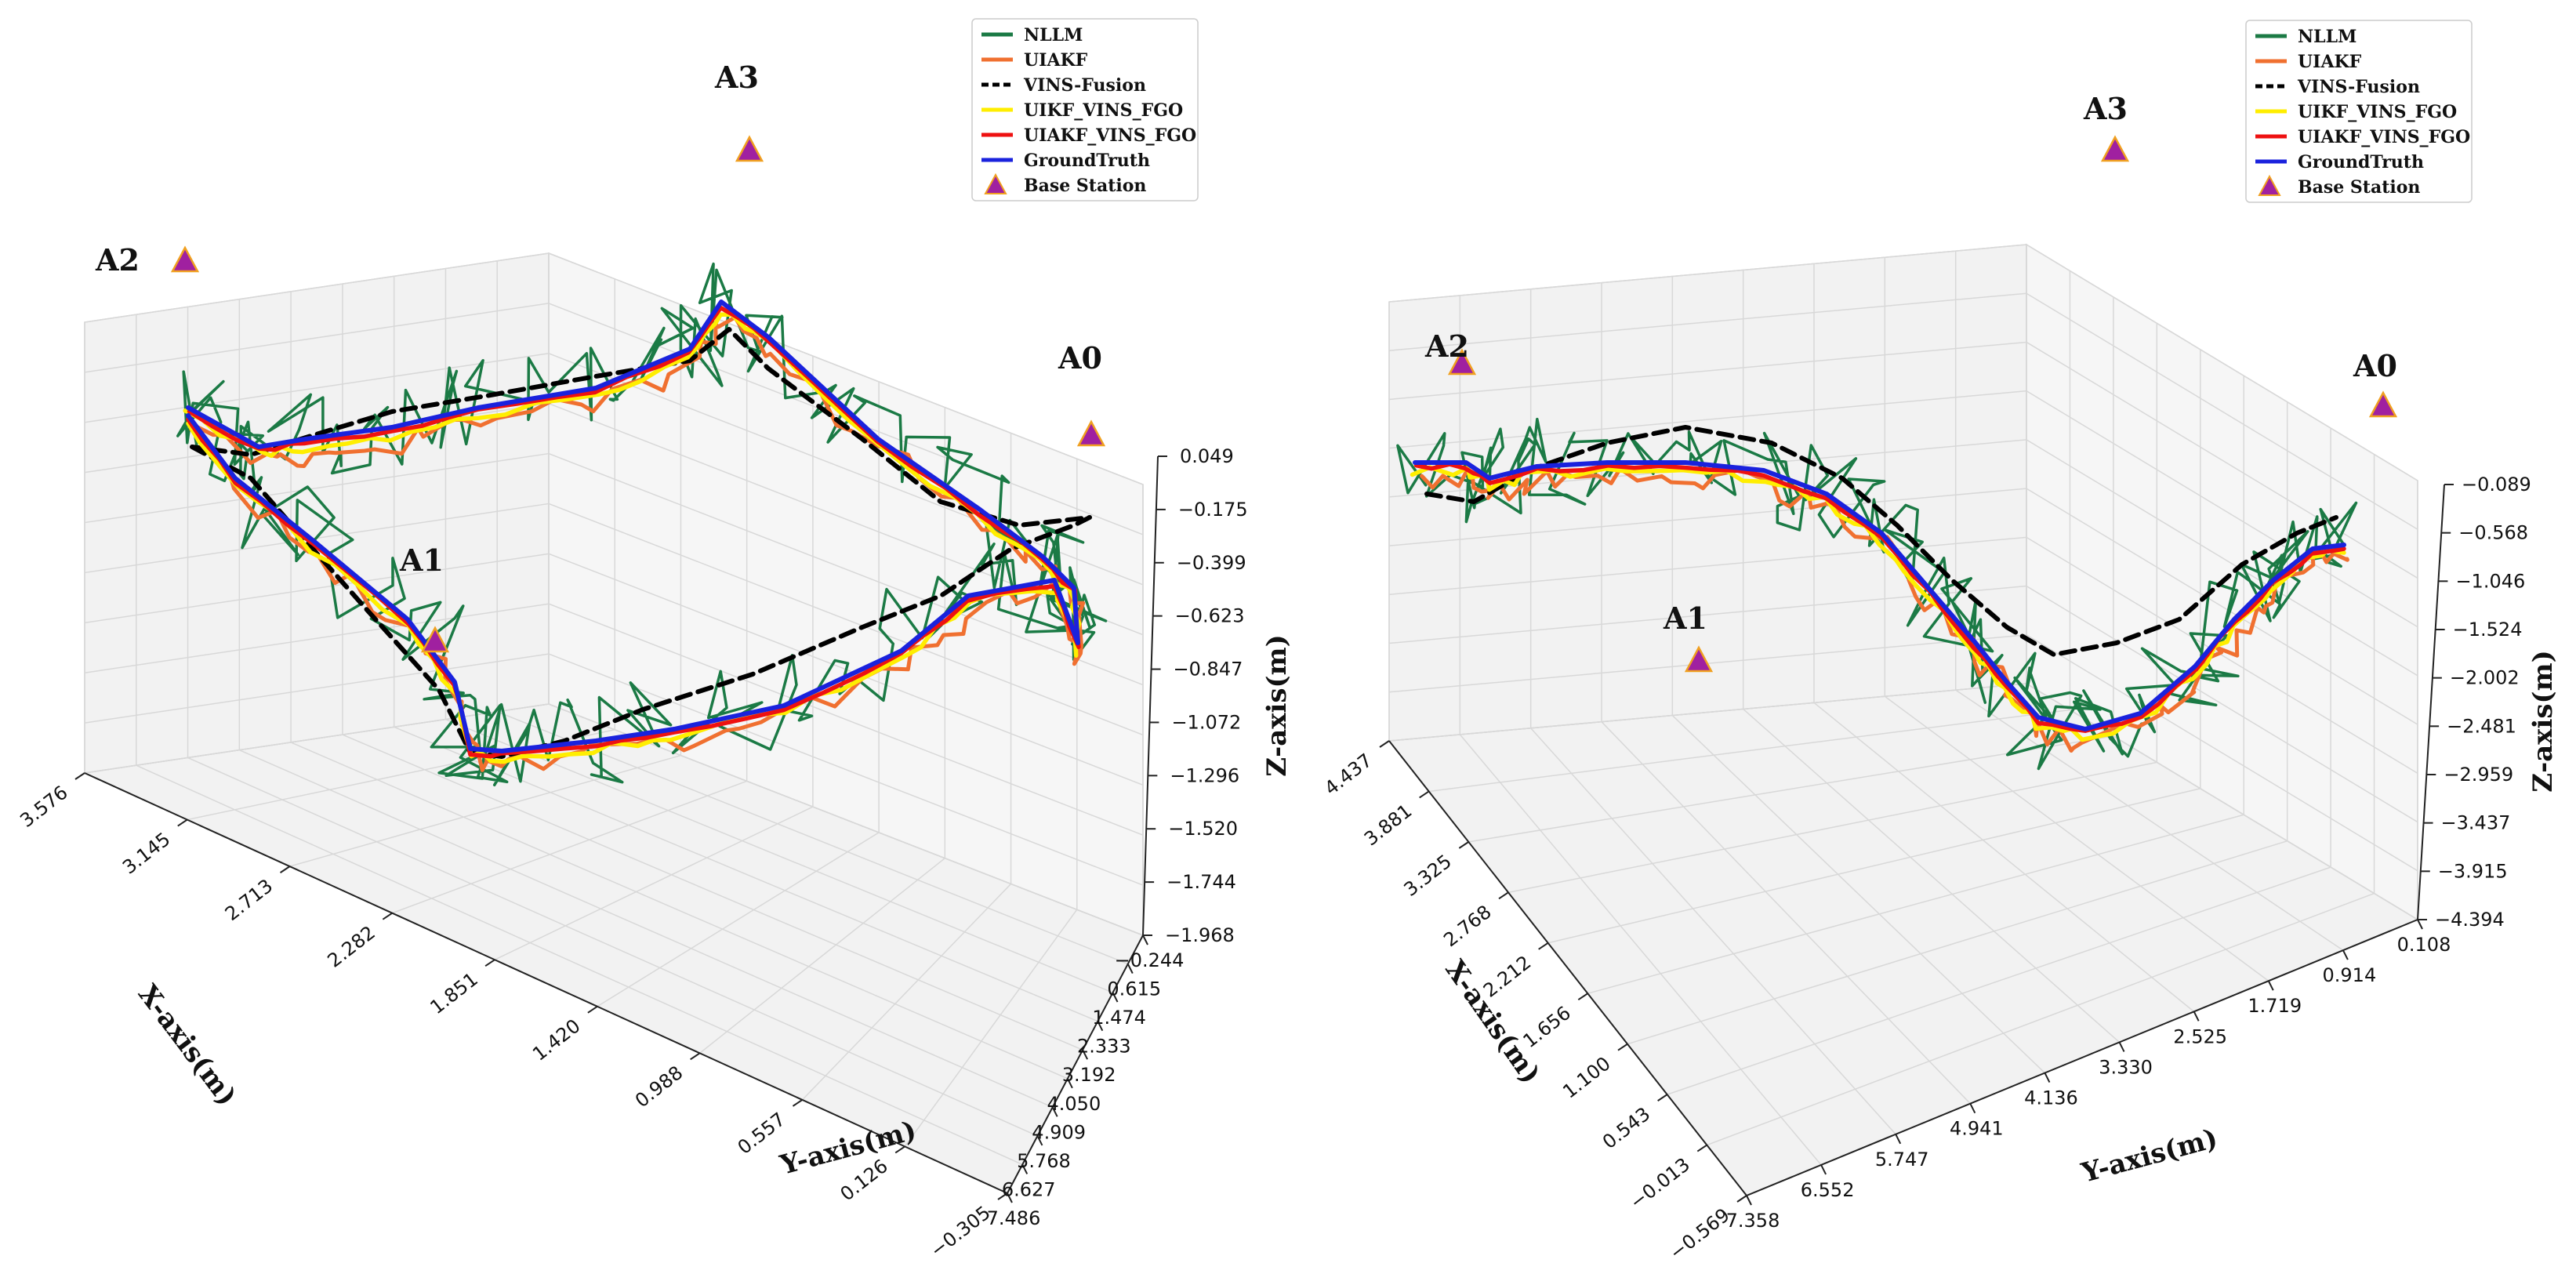 The width and height of the screenshot is (2576, 1263). Describe the element at coordinates (1044, 1161) in the screenshot. I see `y-tick-label: 5.768` at that location.